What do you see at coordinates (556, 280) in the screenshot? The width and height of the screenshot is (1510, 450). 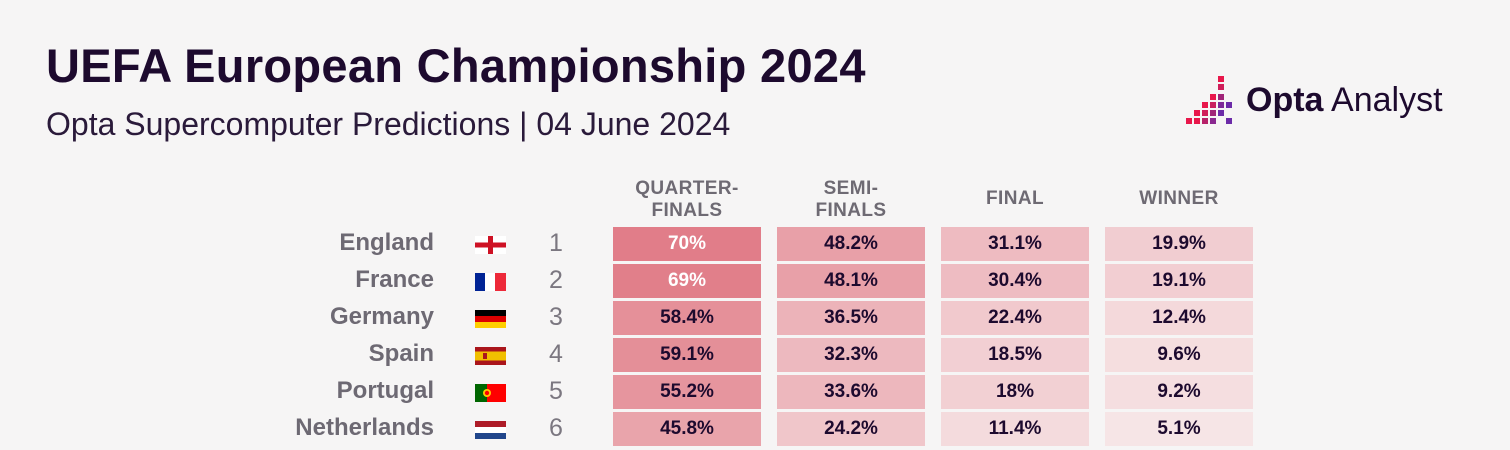 I see `rank-number: 2` at bounding box center [556, 280].